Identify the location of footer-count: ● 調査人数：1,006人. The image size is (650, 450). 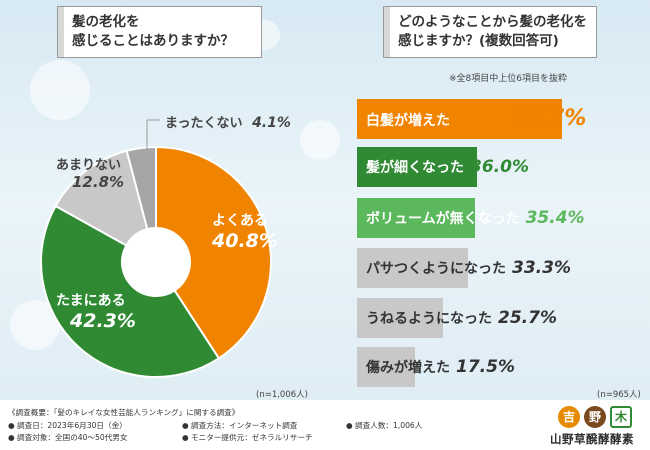
(384, 425).